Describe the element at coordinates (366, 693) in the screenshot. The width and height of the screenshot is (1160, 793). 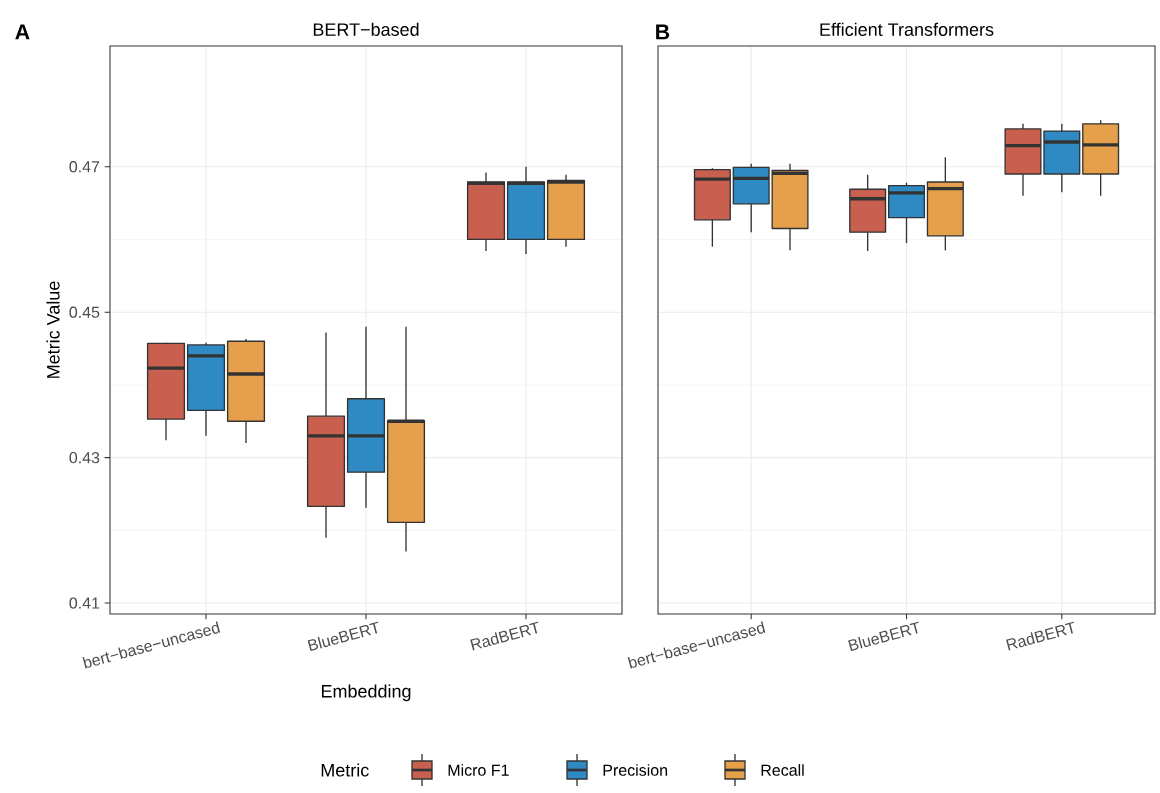
I see `x-axis-title: Embedding` at that location.